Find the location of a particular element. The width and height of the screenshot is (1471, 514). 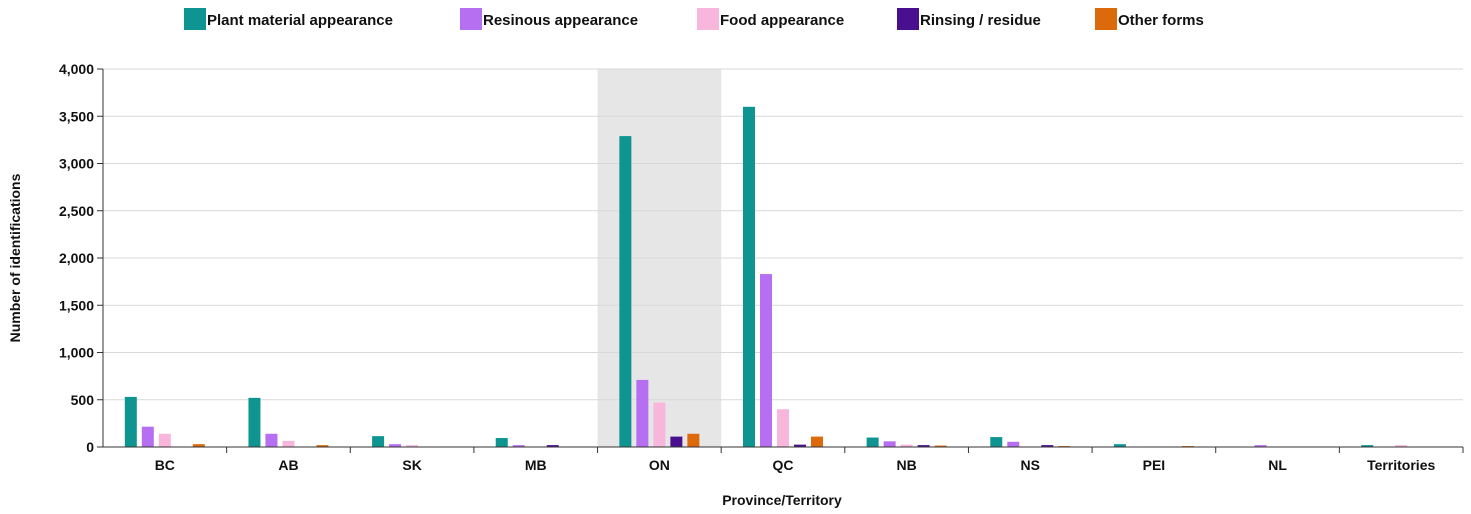

bar-on-other-forms is located at coordinates (693, 440).